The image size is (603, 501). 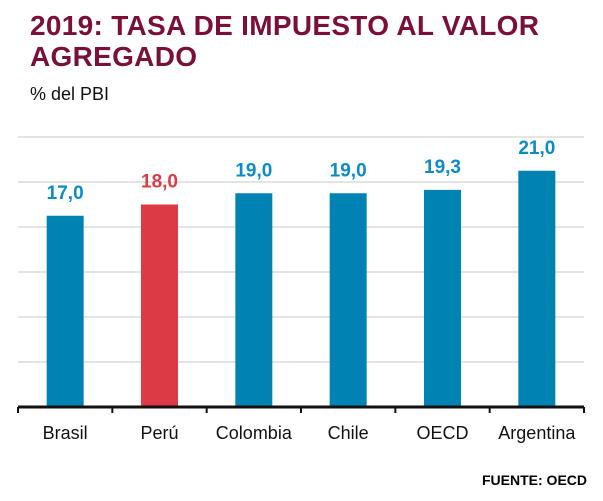 I want to click on bar-argentina, so click(x=537, y=288).